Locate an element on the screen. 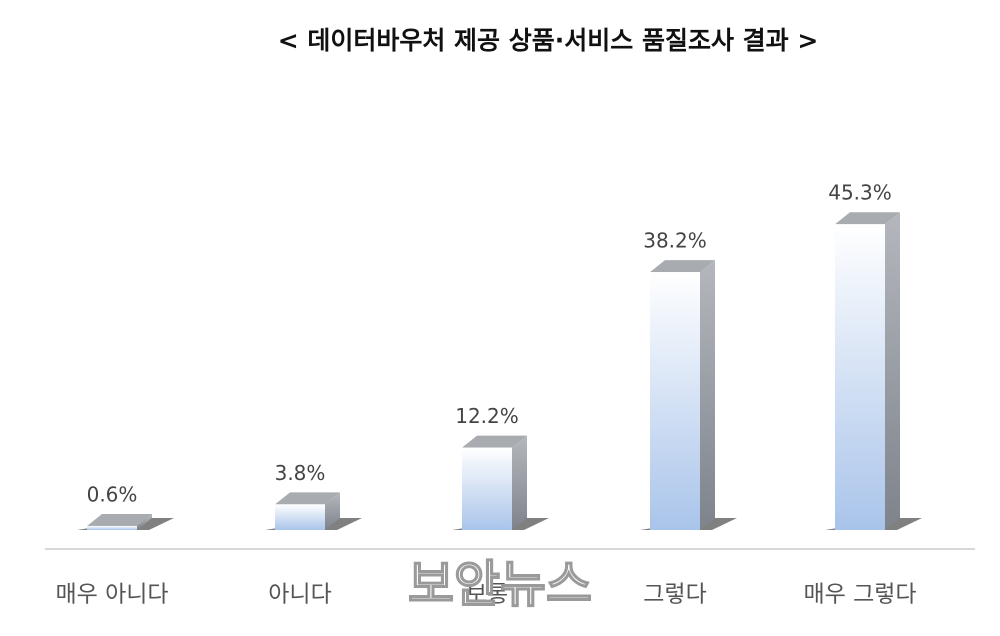  x-tick-label: 매우 아니다 is located at coordinates (111, 595).